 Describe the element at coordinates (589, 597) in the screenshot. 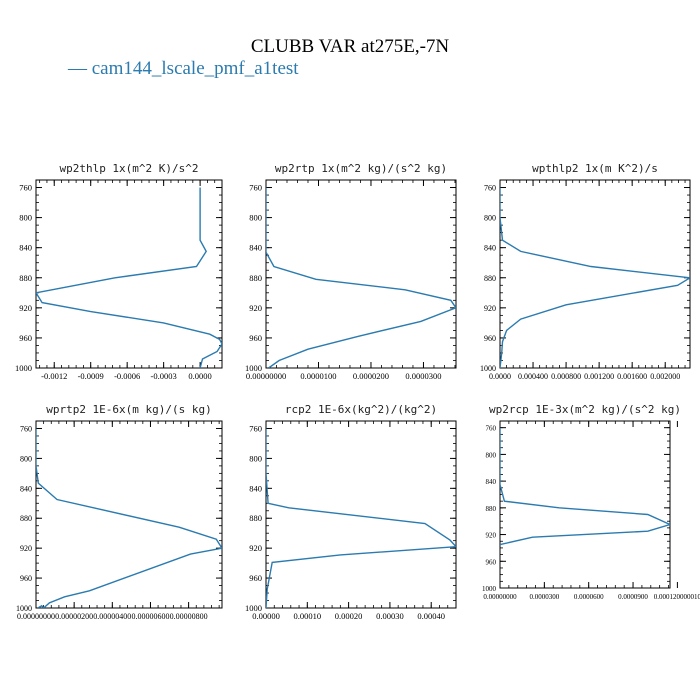

I see `x-tick-label: 0.0000600` at that location.